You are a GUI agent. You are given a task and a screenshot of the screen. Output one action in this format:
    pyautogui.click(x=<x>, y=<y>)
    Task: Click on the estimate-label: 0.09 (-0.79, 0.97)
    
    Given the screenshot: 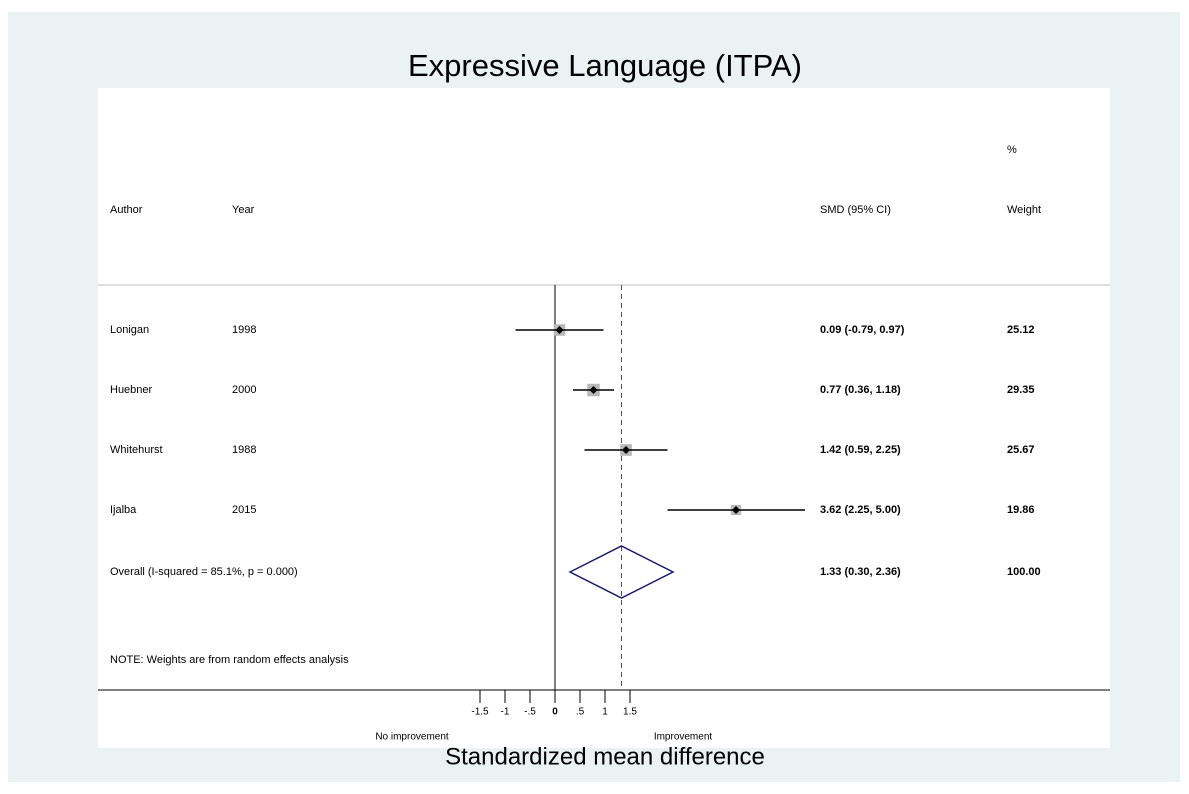 What is the action you would take?
    pyautogui.click(x=862, y=330)
    